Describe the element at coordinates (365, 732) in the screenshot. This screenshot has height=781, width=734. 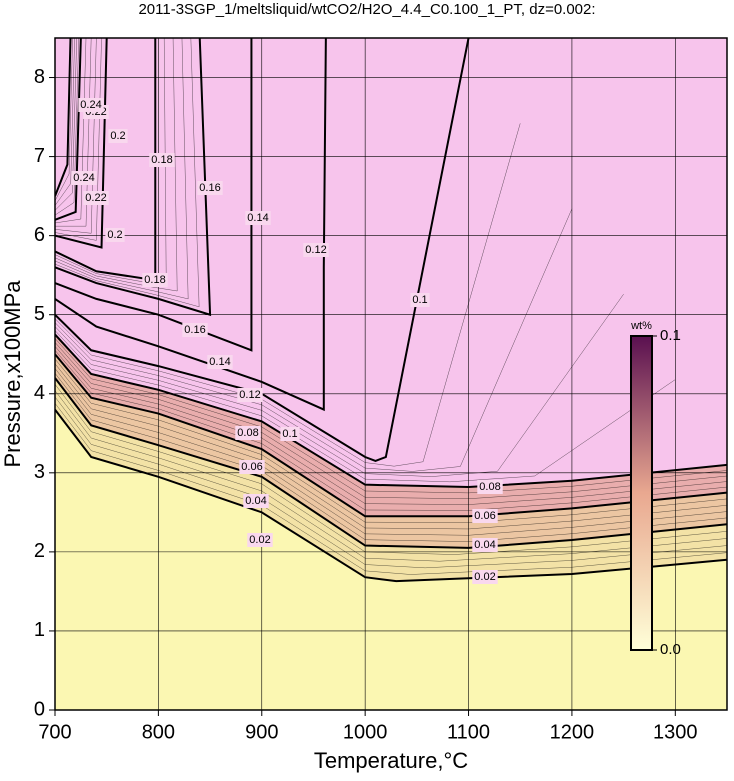
I see `x-tick-label: 1000` at that location.